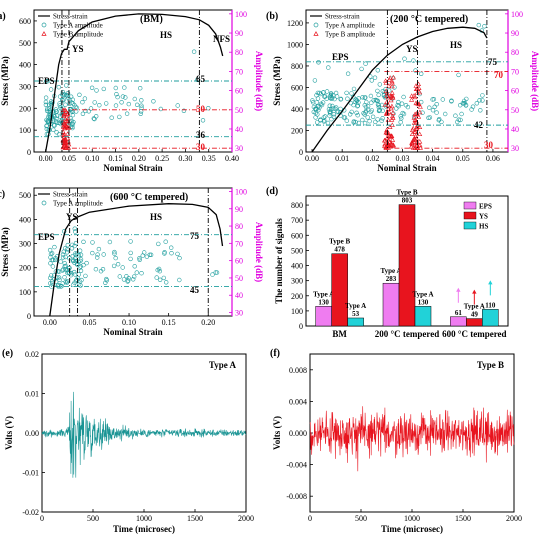 This screenshot has height=540, width=550. I want to click on legend-entry: Type B, so click(490, 365).